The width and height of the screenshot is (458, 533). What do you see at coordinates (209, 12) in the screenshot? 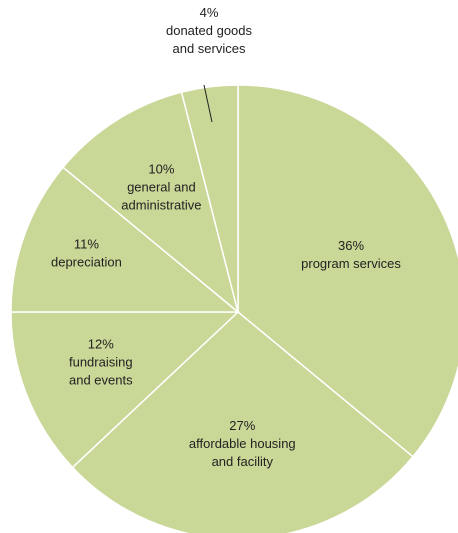
I see `pie-label-line: 4%` at bounding box center [209, 12].